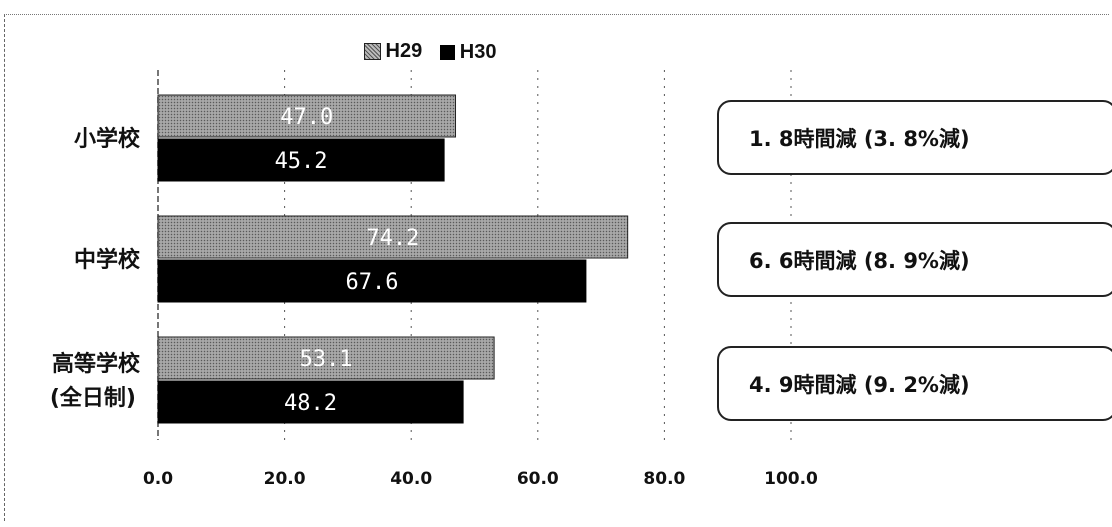  What do you see at coordinates (95, 381) in the screenshot?
I see `category-label-2: 高等学校(全日制)` at bounding box center [95, 381].